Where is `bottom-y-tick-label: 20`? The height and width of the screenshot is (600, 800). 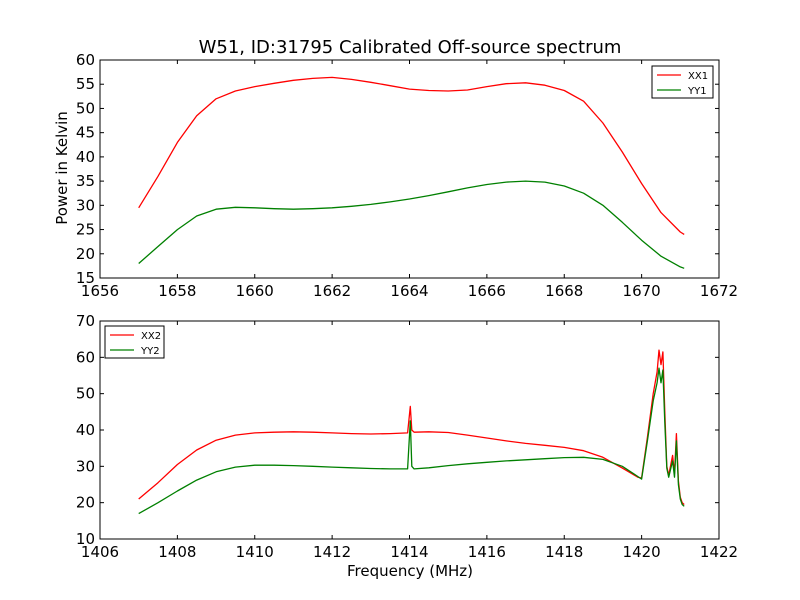 bottom-y-tick-label: 20 is located at coordinates (85, 503).